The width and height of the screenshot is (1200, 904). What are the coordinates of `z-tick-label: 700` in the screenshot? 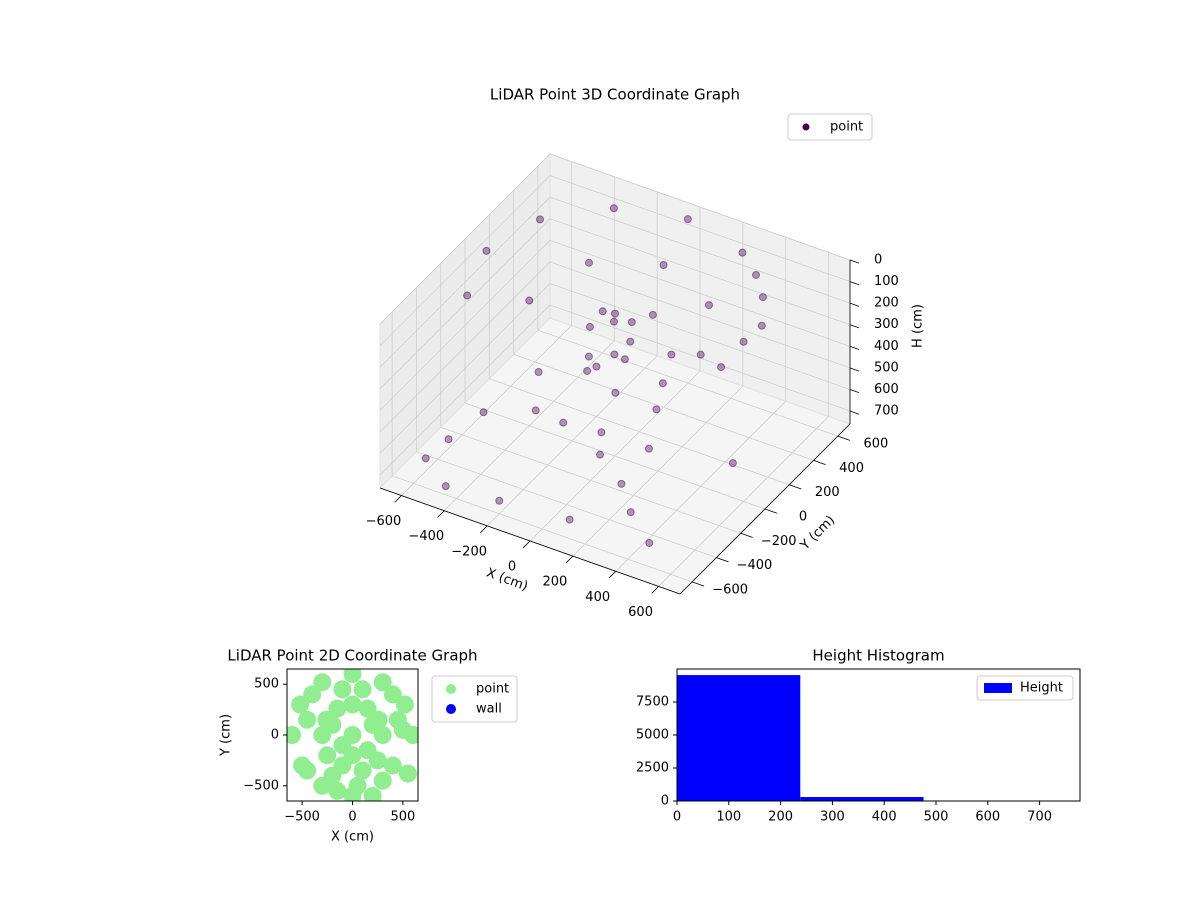 It's located at (886, 411).